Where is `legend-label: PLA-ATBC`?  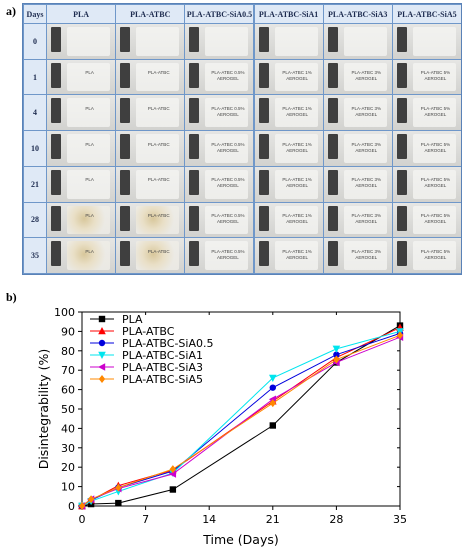
legend-label: PLA-ATBC is located at coordinates (148, 331).